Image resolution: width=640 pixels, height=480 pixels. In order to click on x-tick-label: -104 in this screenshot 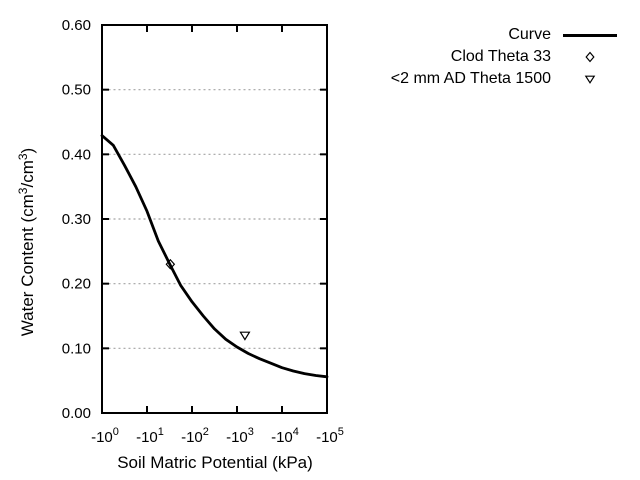, I will do `click(285, 436)`.